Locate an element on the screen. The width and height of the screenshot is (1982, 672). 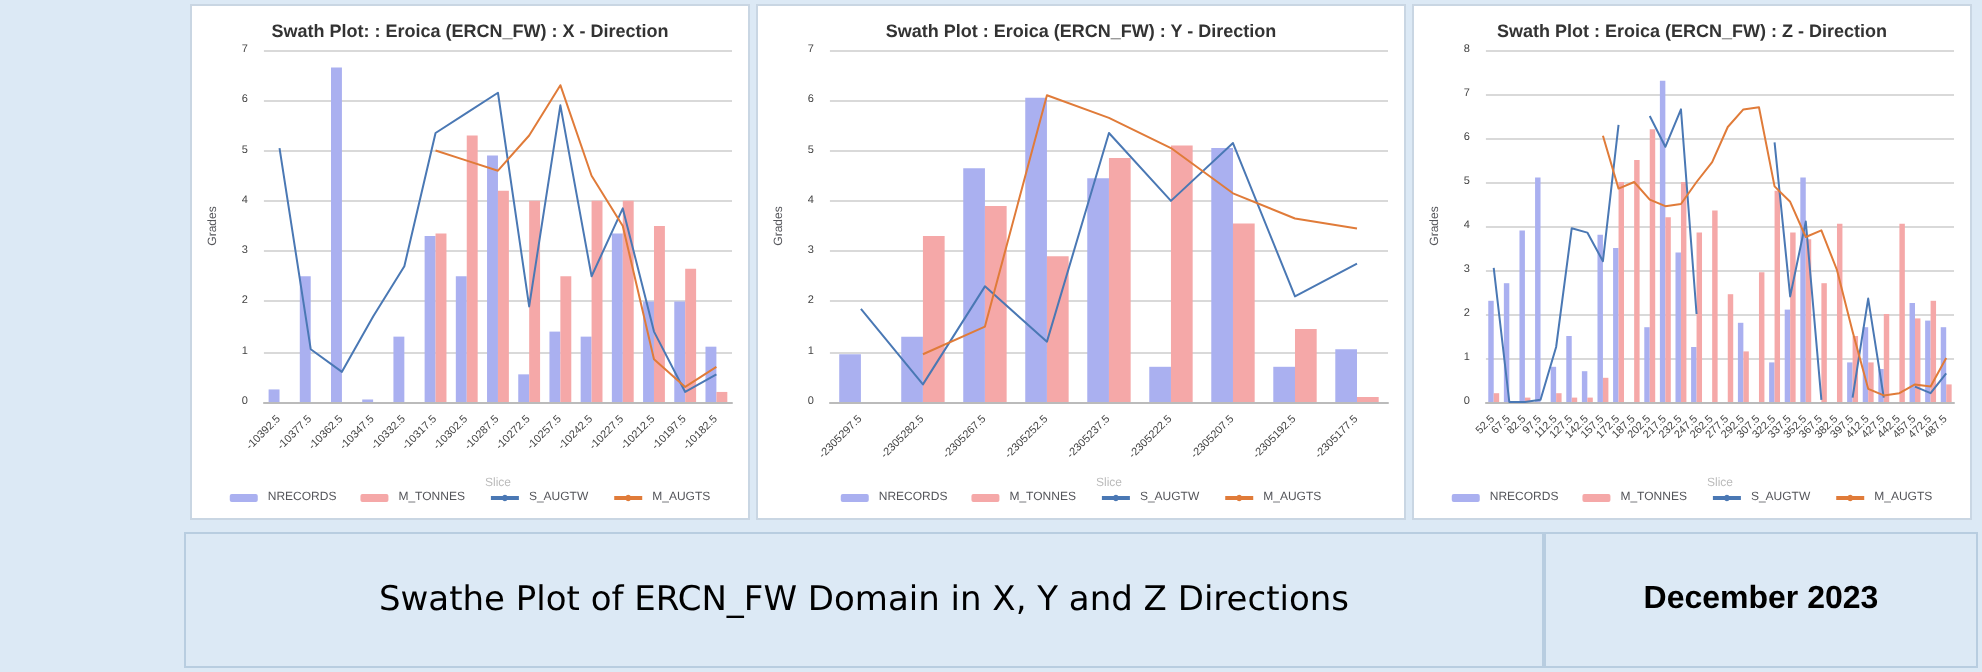
chart-title: Swath Plot : Eroica (ERCN_FW) : Y - Direction is located at coordinates (1081, 31).